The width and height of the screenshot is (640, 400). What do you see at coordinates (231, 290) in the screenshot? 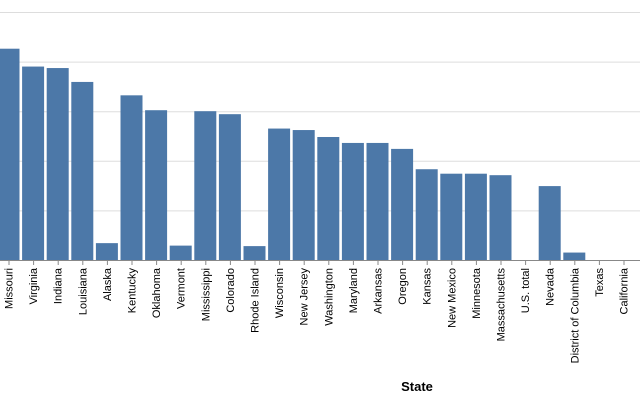
I see `x-tick-label: Colorado` at bounding box center [231, 290].